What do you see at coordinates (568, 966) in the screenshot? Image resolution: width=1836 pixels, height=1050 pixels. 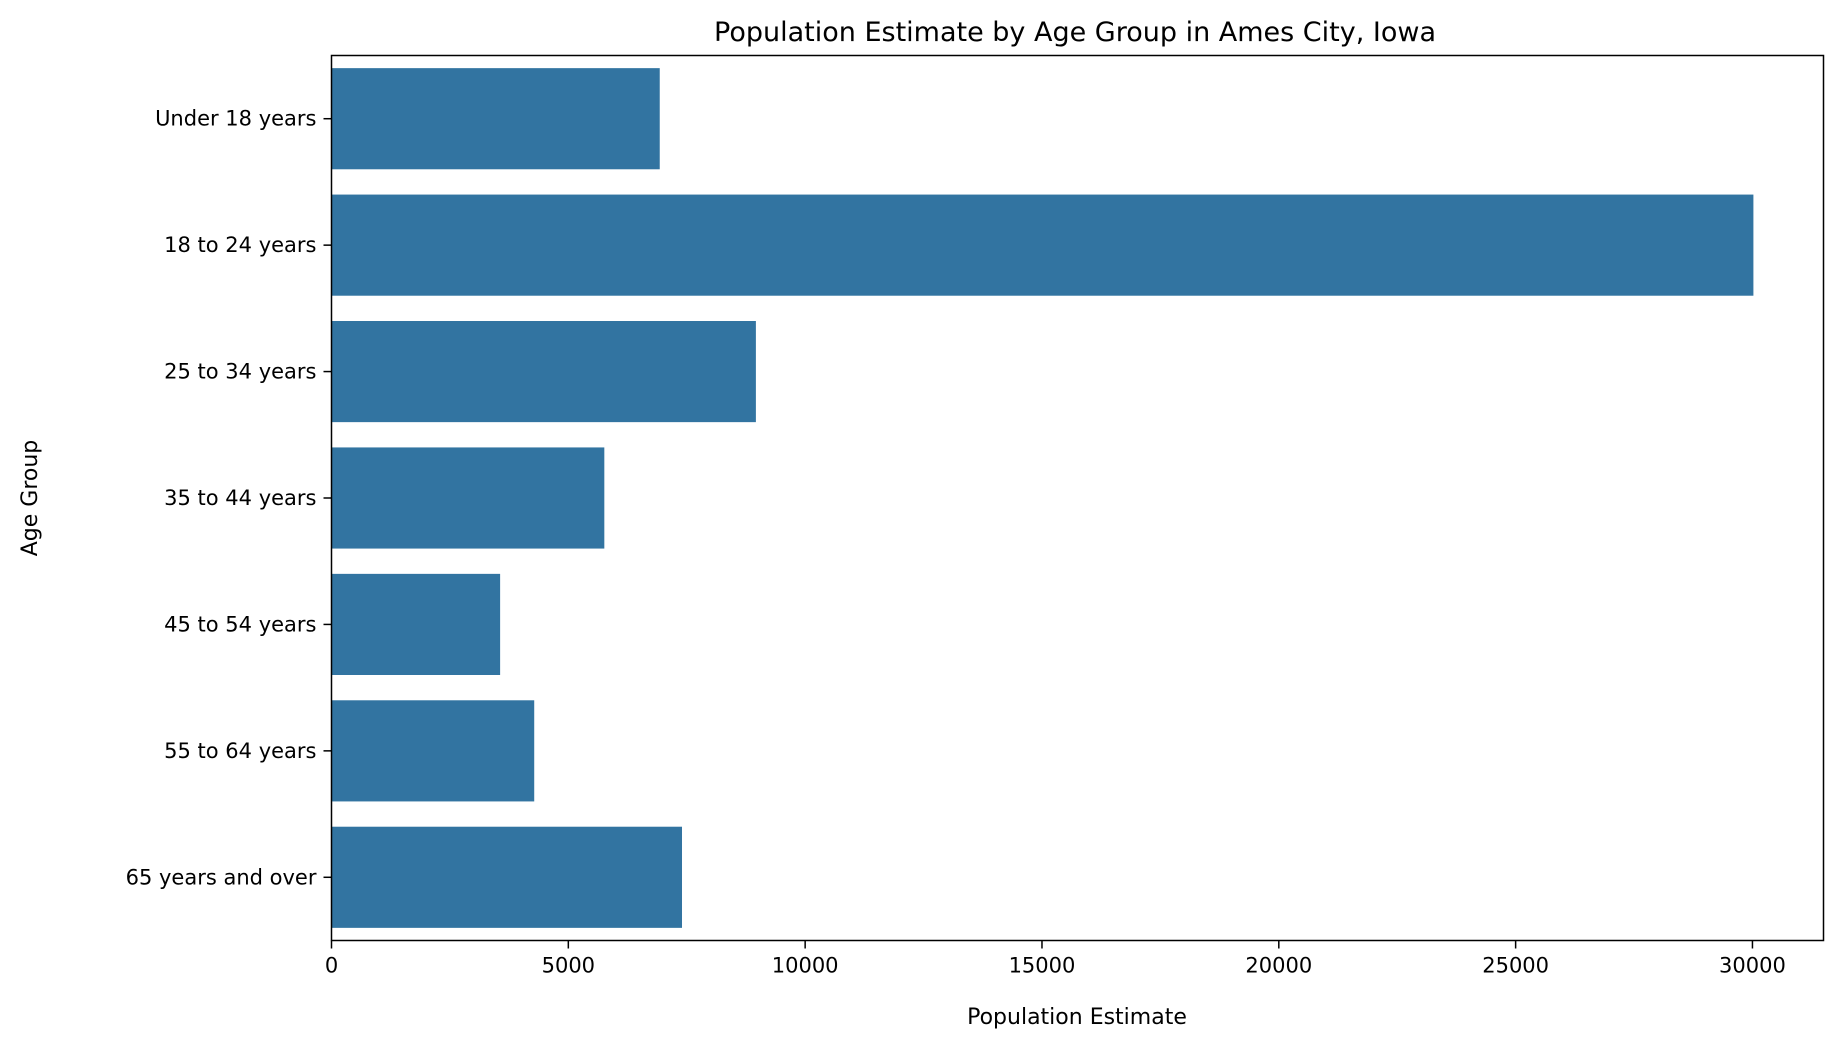 I see `x-tick-label: 5000` at bounding box center [568, 966].